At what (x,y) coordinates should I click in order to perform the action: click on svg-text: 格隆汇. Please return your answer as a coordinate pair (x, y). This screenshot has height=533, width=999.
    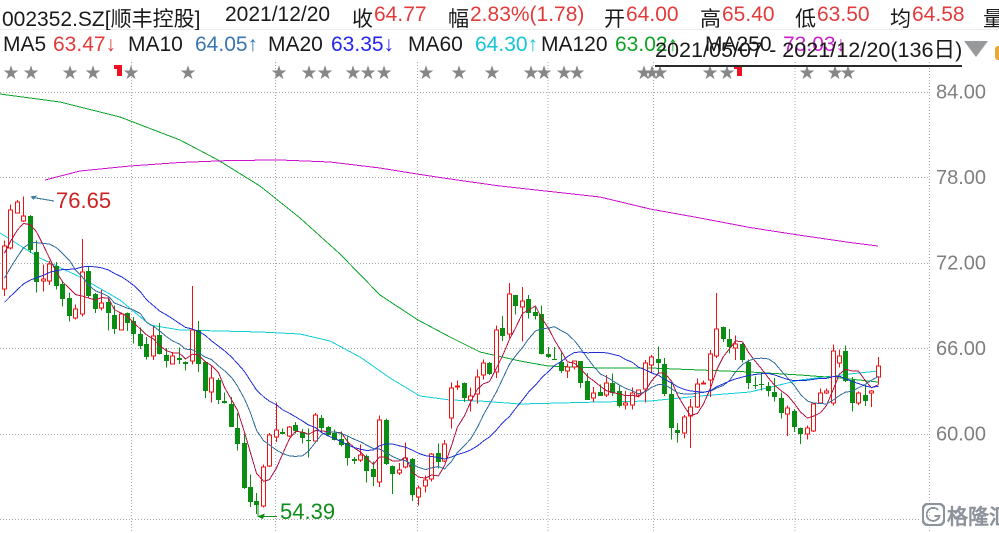
    Looking at the image, I should click on (973, 517).